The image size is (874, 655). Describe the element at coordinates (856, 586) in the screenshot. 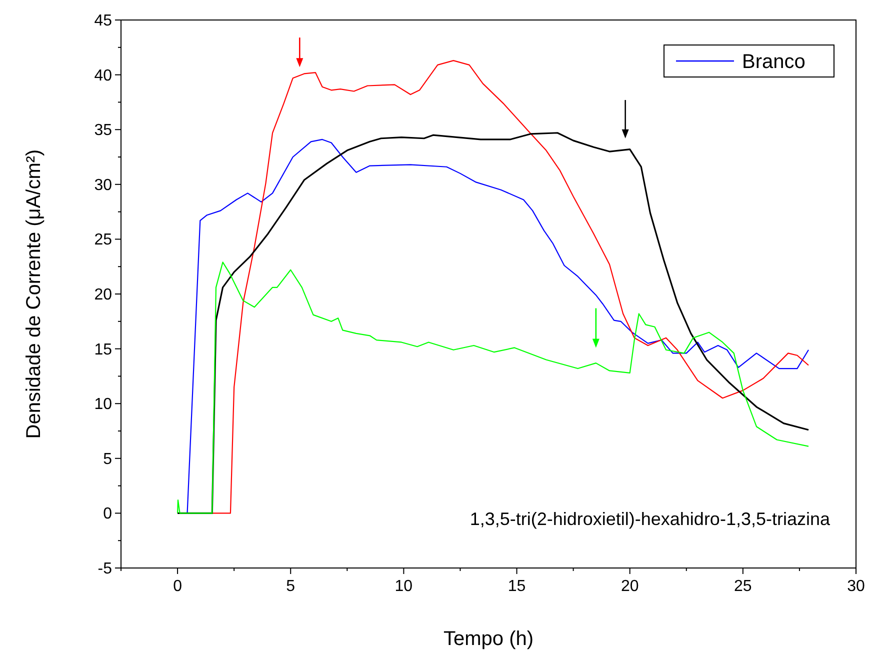

I see `x-tick-label: 30` at that location.